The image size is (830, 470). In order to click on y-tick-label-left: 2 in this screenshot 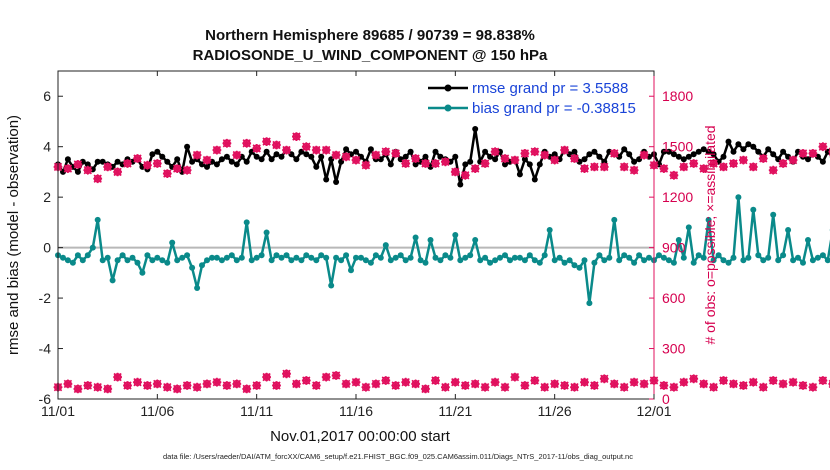, I will do `click(47, 197)`.